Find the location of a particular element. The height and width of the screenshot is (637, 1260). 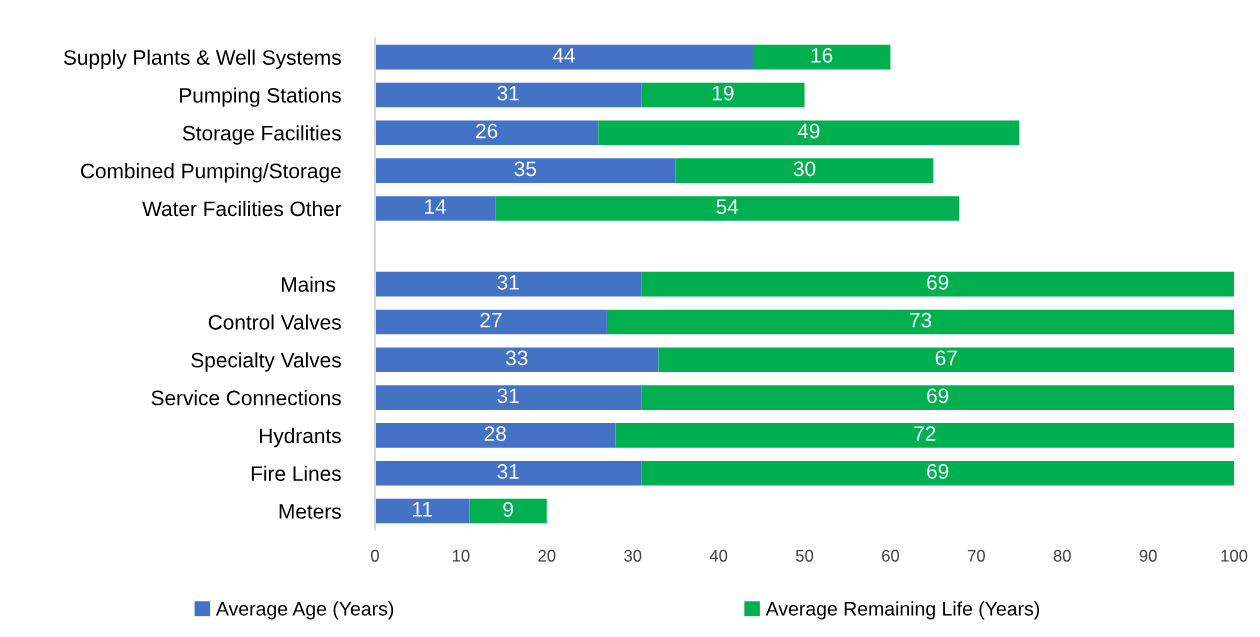

x-tick-label: 20 is located at coordinates (547, 555).